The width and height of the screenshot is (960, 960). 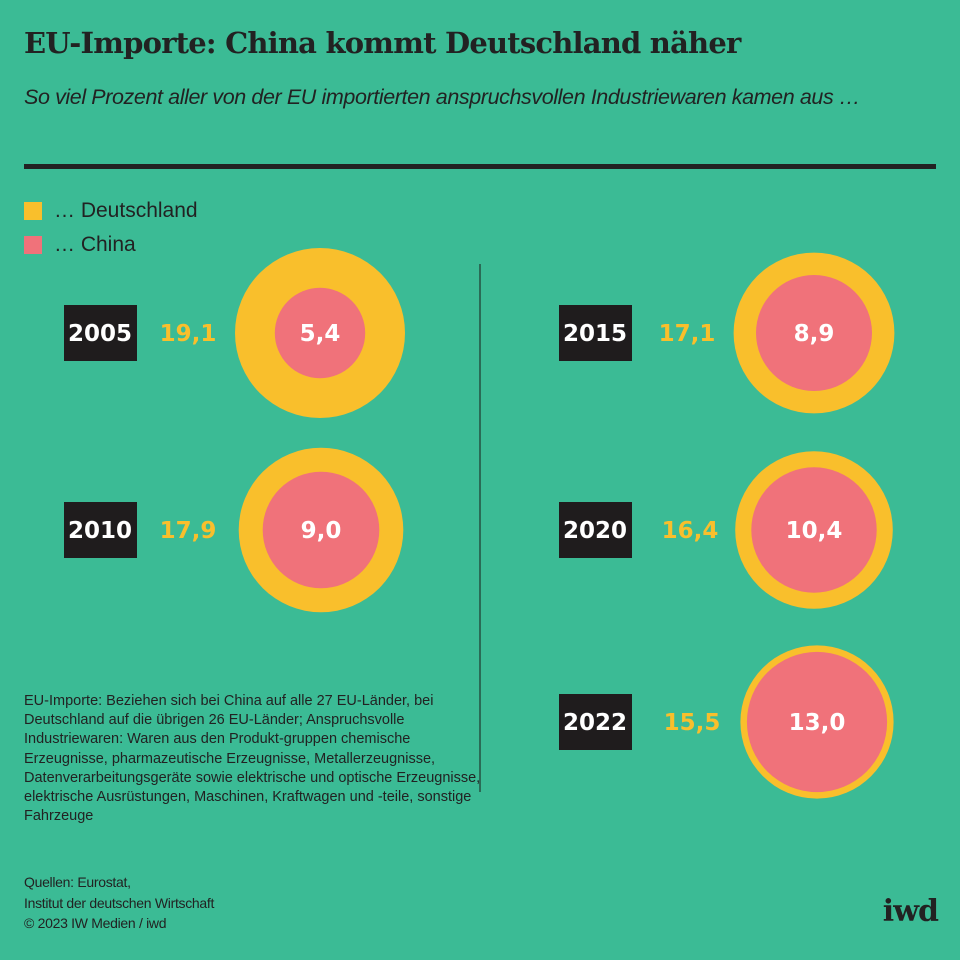 I want to click on china-circle-2022, so click(x=817, y=722).